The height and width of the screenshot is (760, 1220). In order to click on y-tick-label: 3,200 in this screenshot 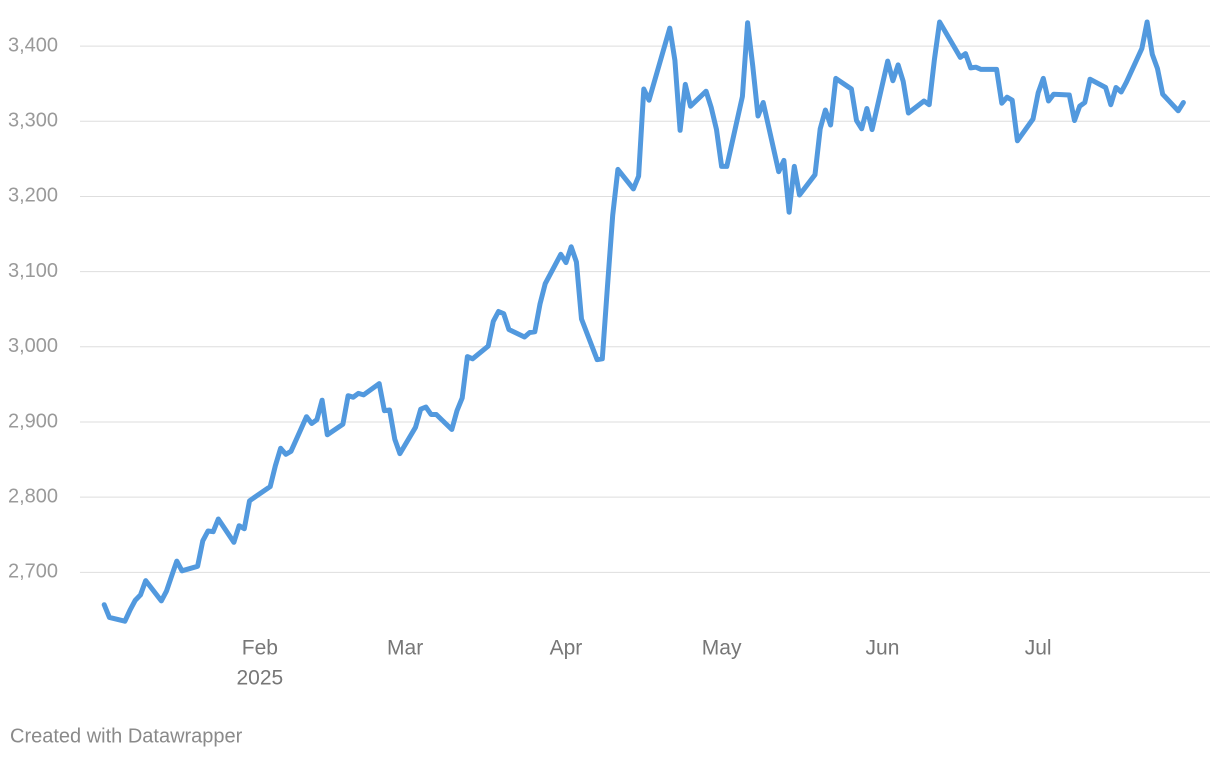, I will do `click(33, 196)`.